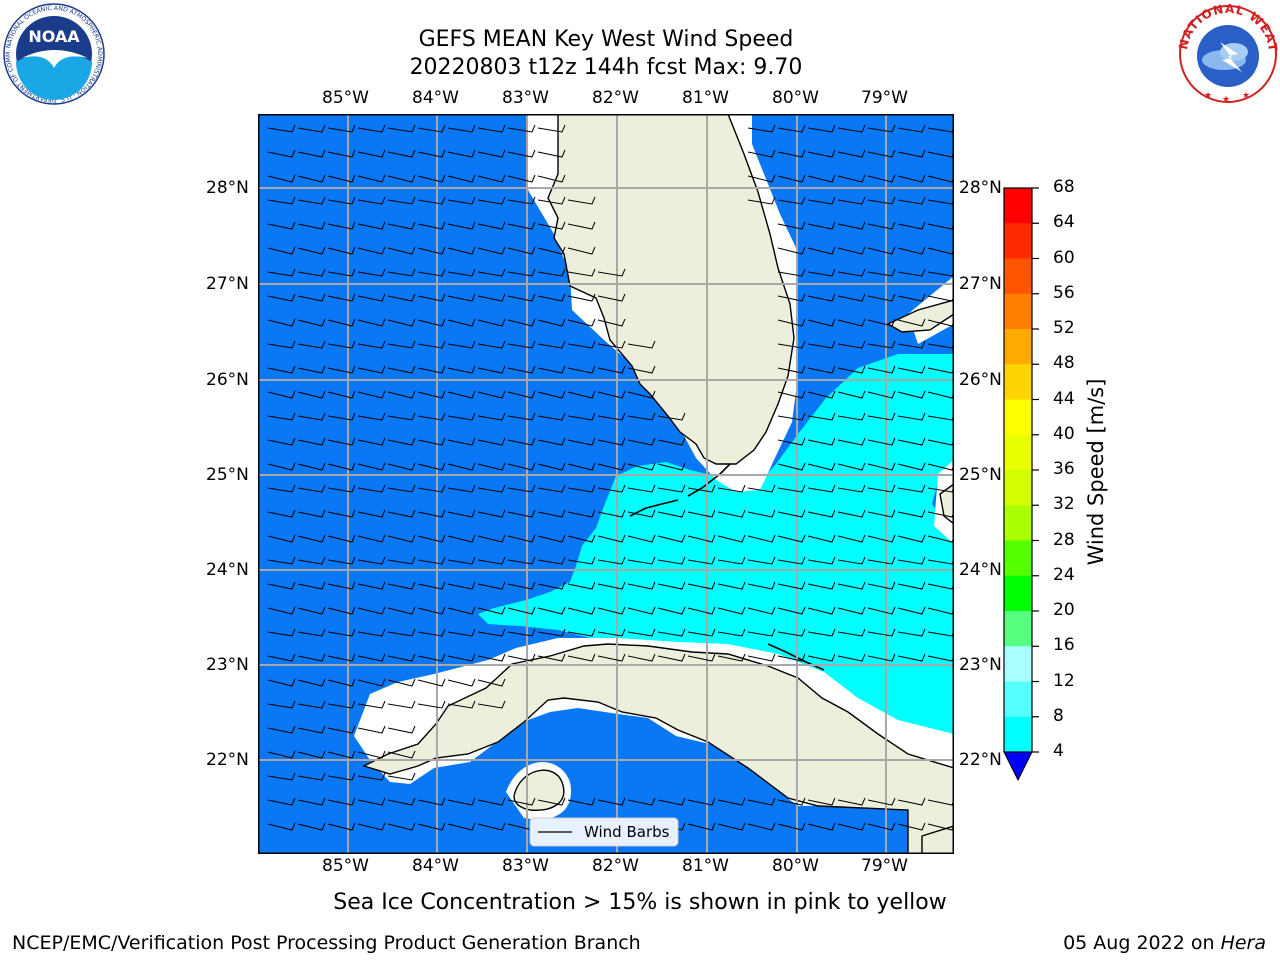 Image resolution: width=1280 pixels, height=960 pixels. I want to click on colorbar-tick-label: 48, so click(1064, 363).